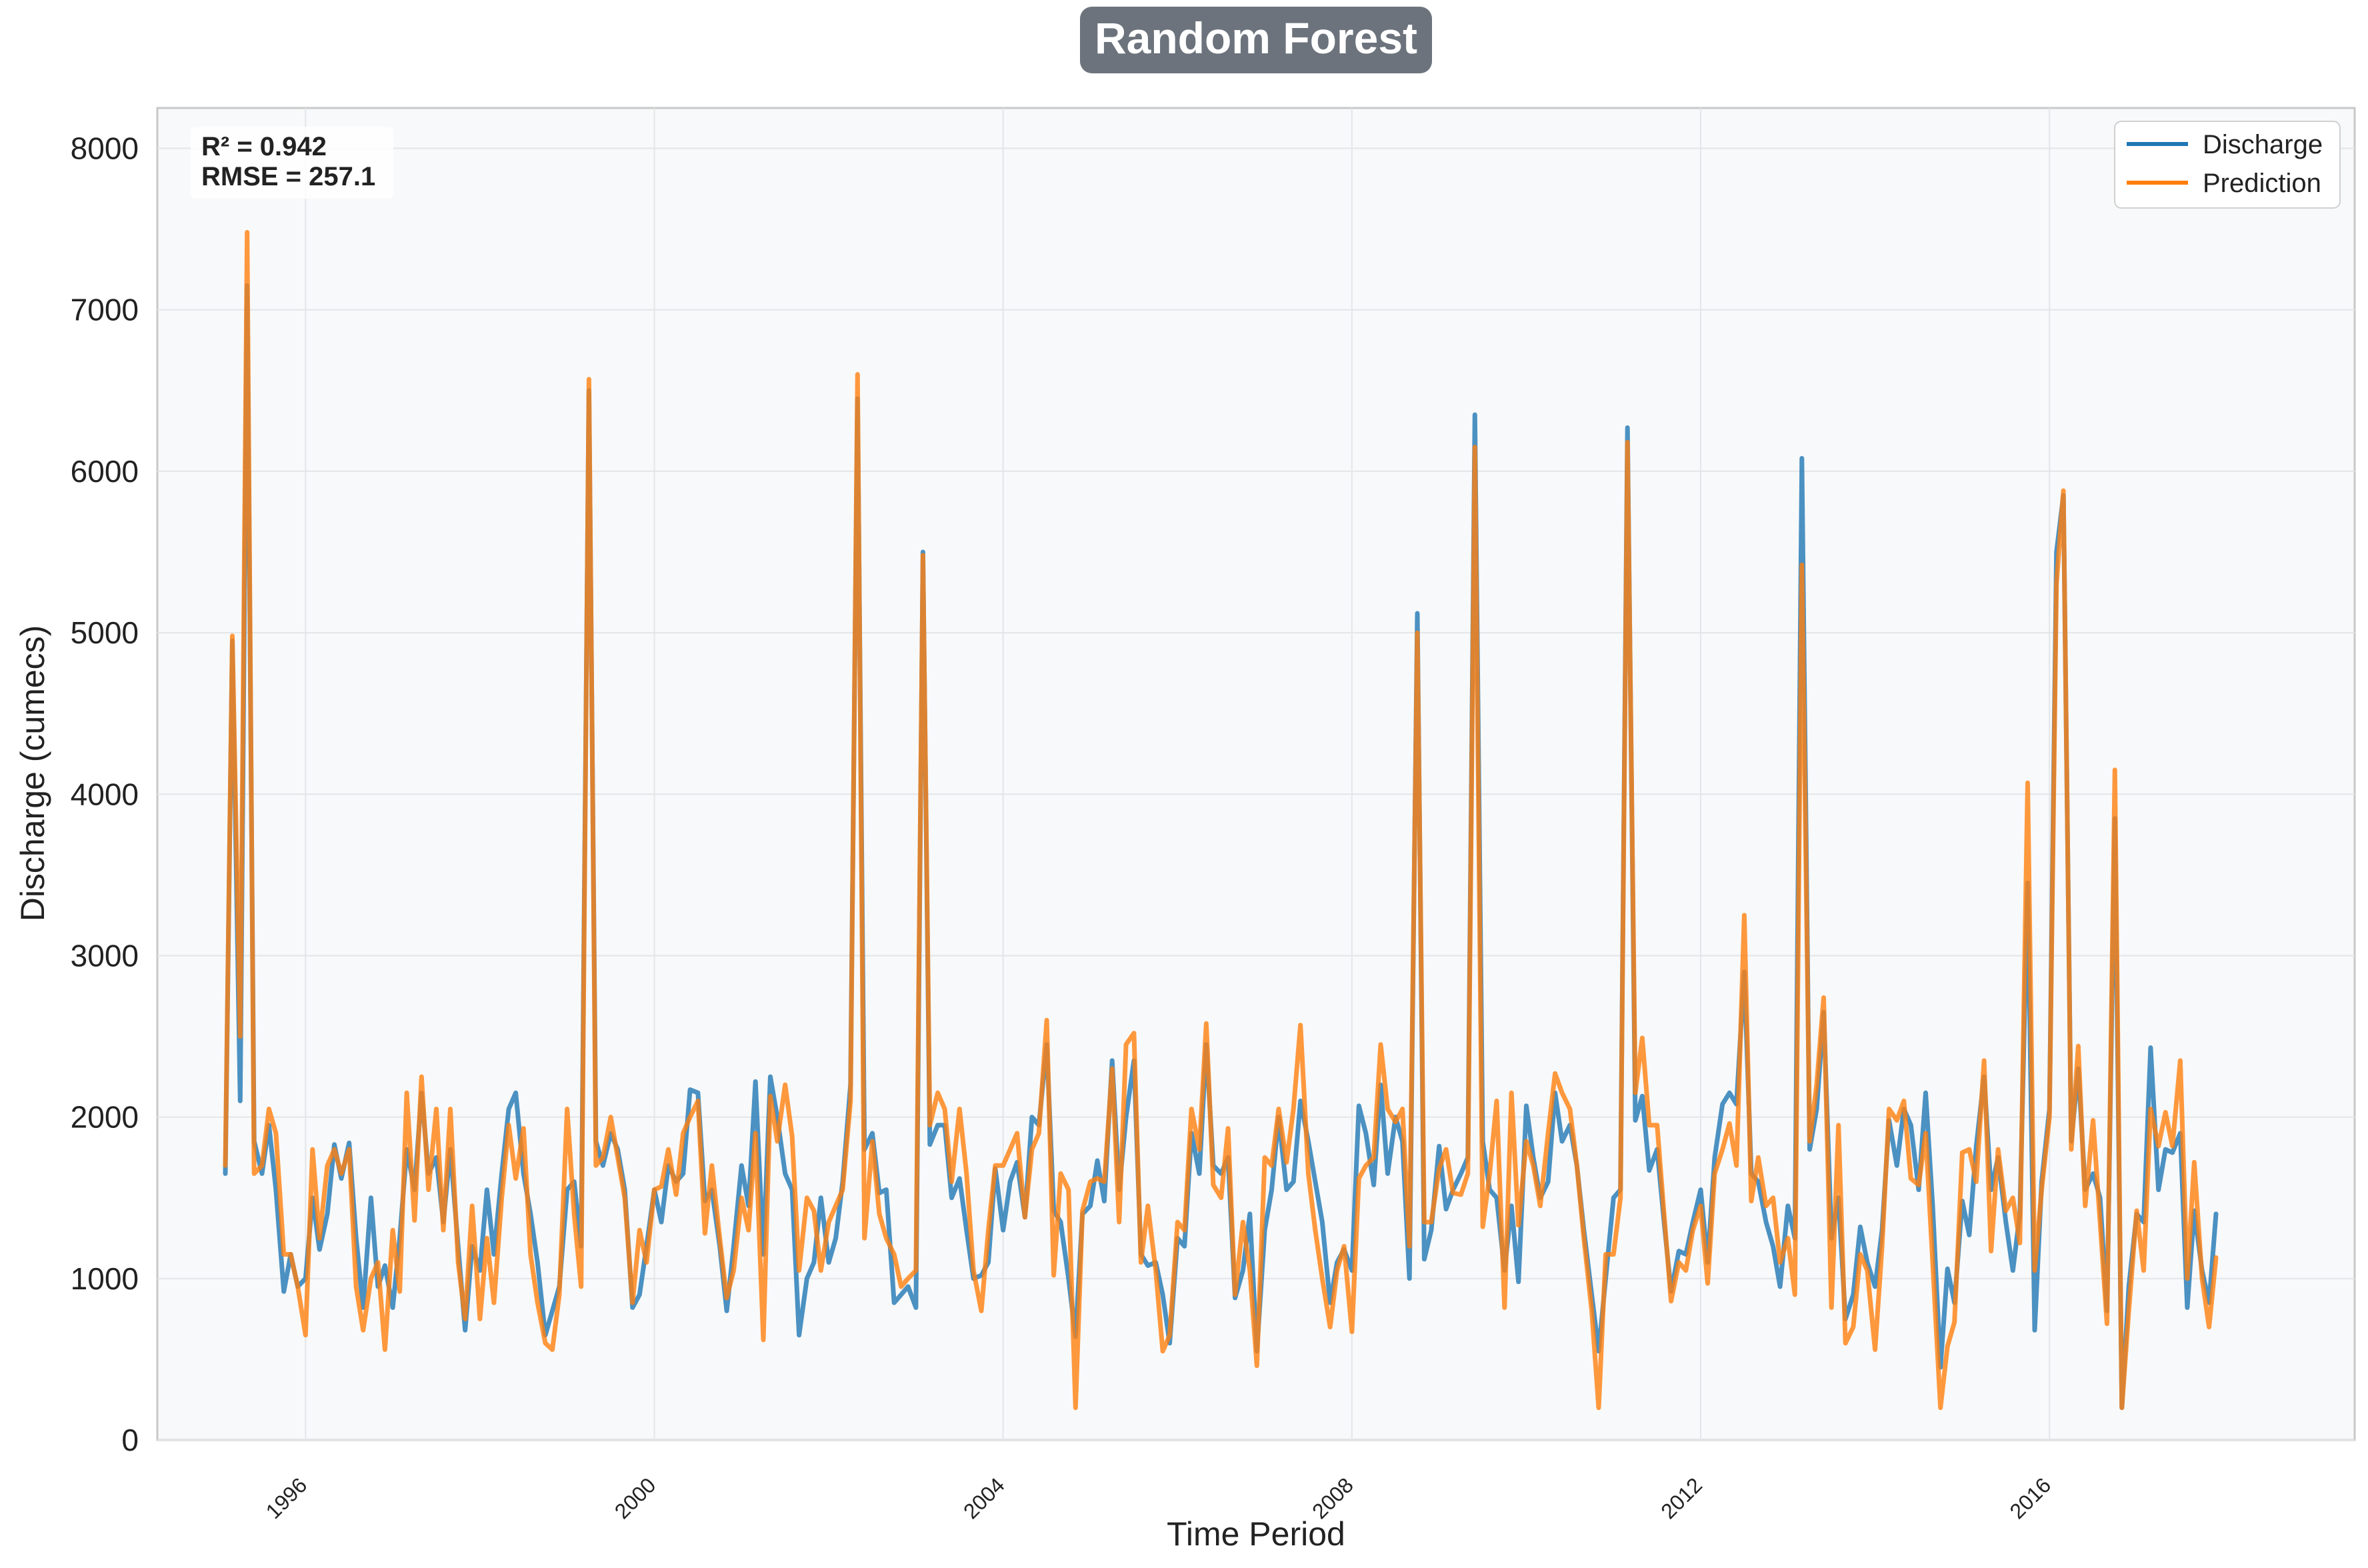 The image size is (2368, 1568). Describe the element at coordinates (105, 310) in the screenshot. I see `y-tick-label: 7000` at that location.